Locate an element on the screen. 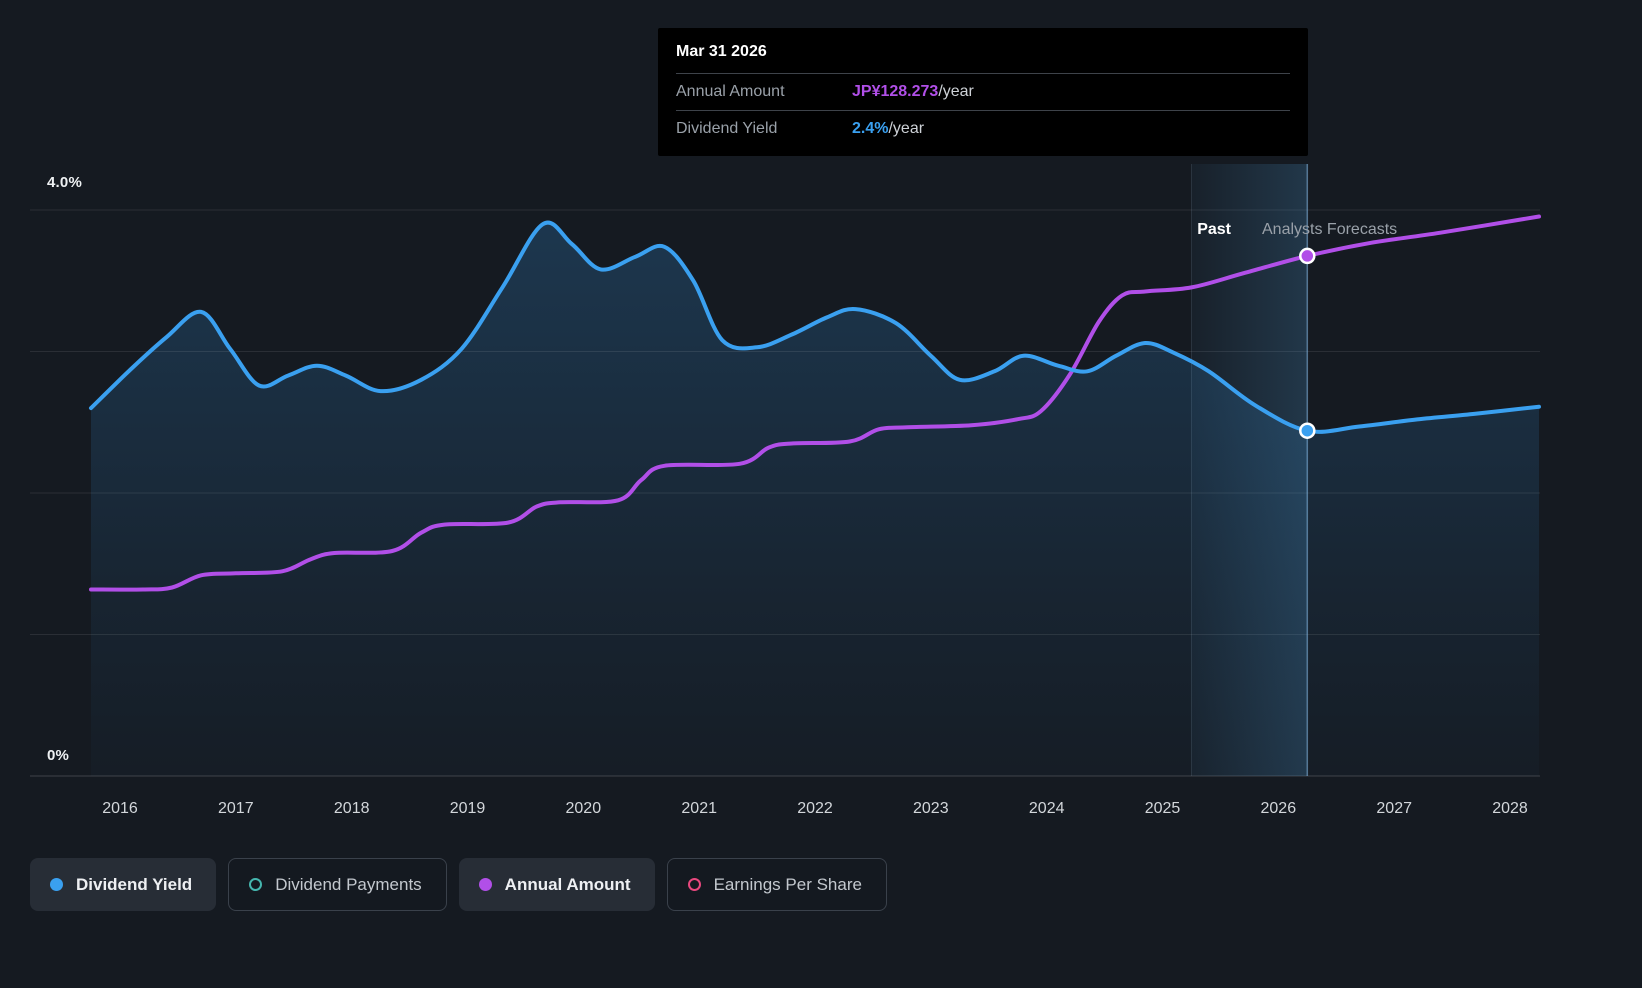 Image resolution: width=1642 pixels, height=988 pixels. x-axis-label-2022: 2022 is located at coordinates (815, 808).